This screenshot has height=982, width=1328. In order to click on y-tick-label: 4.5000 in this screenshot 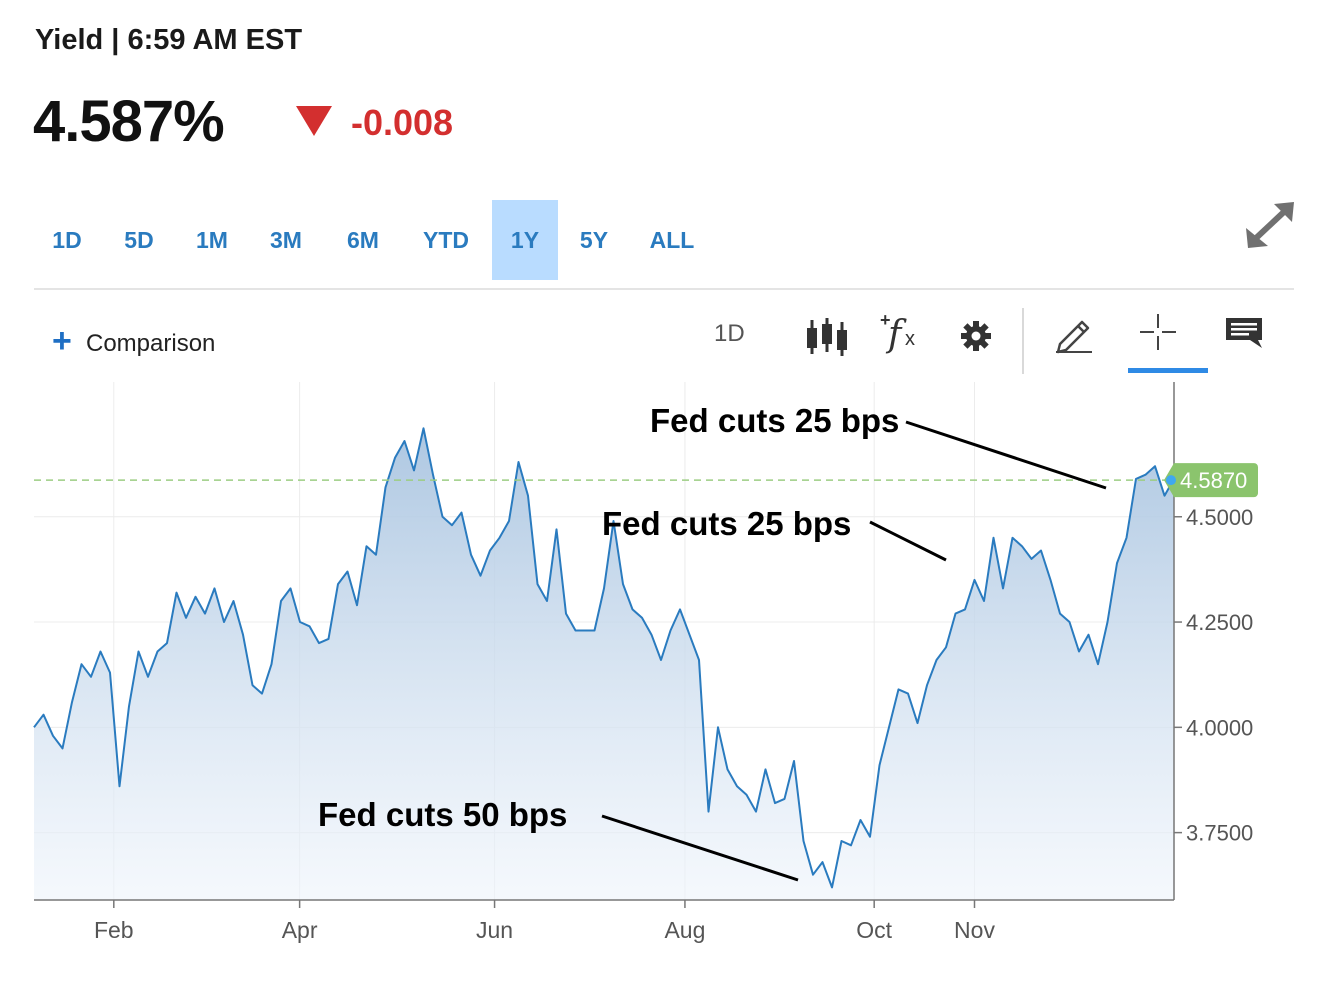, I will do `click(1219, 517)`.